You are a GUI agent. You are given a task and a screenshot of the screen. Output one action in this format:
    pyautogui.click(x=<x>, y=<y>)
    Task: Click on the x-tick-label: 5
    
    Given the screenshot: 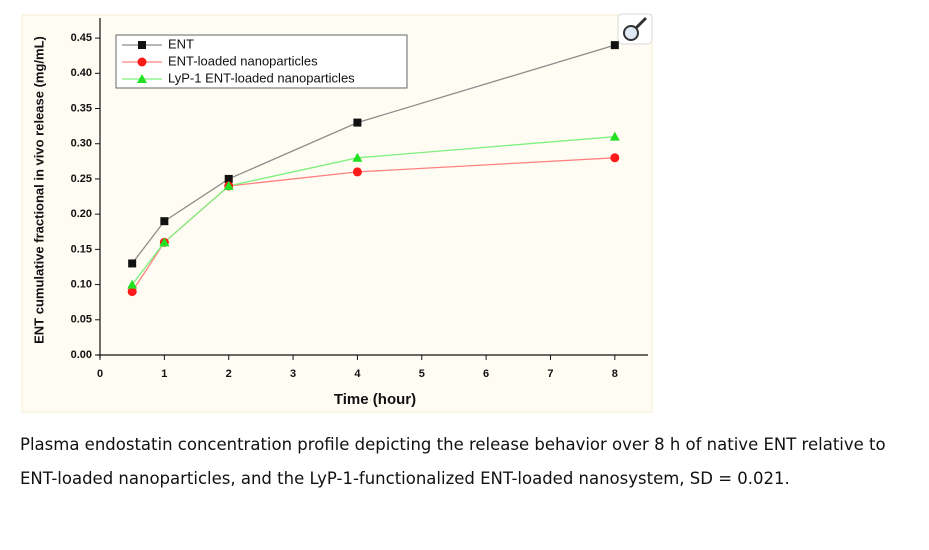 What is the action you would take?
    pyautogui.click(x=422, y=374)
    